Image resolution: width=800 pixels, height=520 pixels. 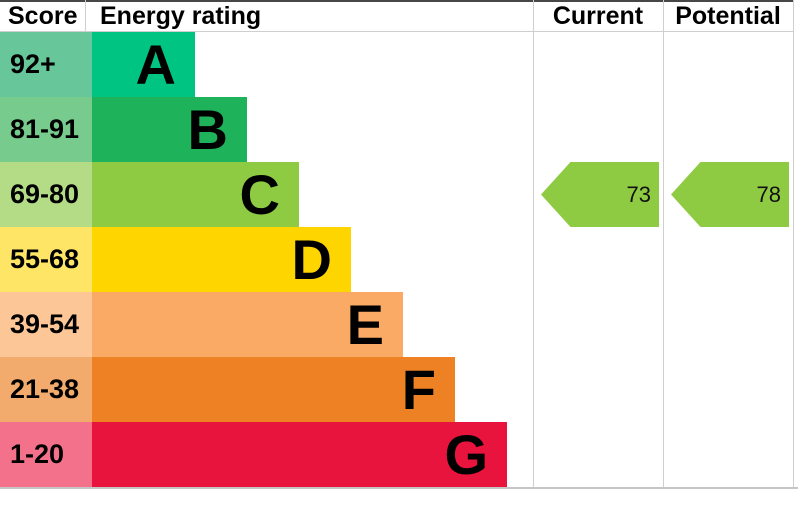 What do you see at coordinates (768, 194) in the screenshot?
I see `potential-rating-value: 78` at bounding box center [768, 194].